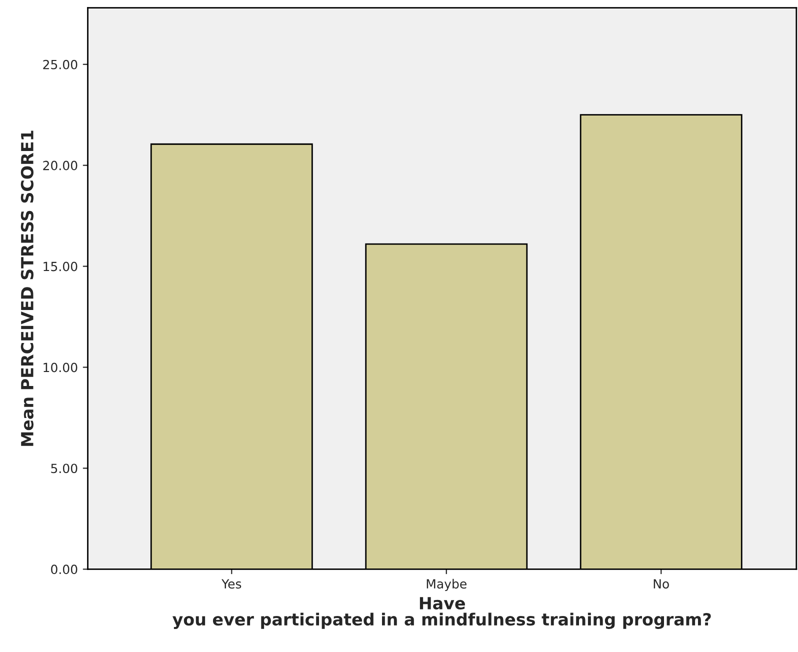 Image resolution: width=798 pixels, height=652 pixels. What do you see at coordinates (61, 367) in the screenshot?
I see `y-tick-label: 10.00` at bounding box center [61, 367].